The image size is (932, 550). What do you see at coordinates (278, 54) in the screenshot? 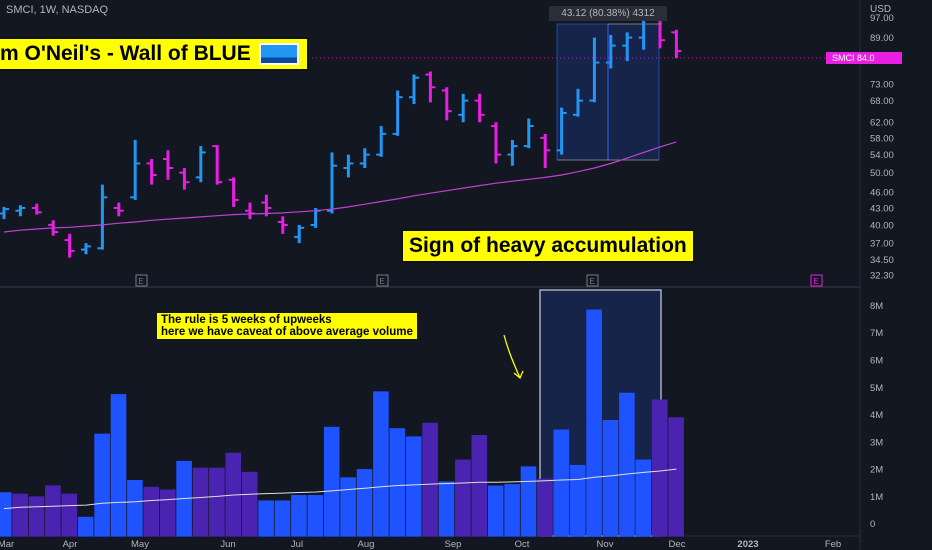
I see `blue-square-icon` at bounding box center [278, 54].